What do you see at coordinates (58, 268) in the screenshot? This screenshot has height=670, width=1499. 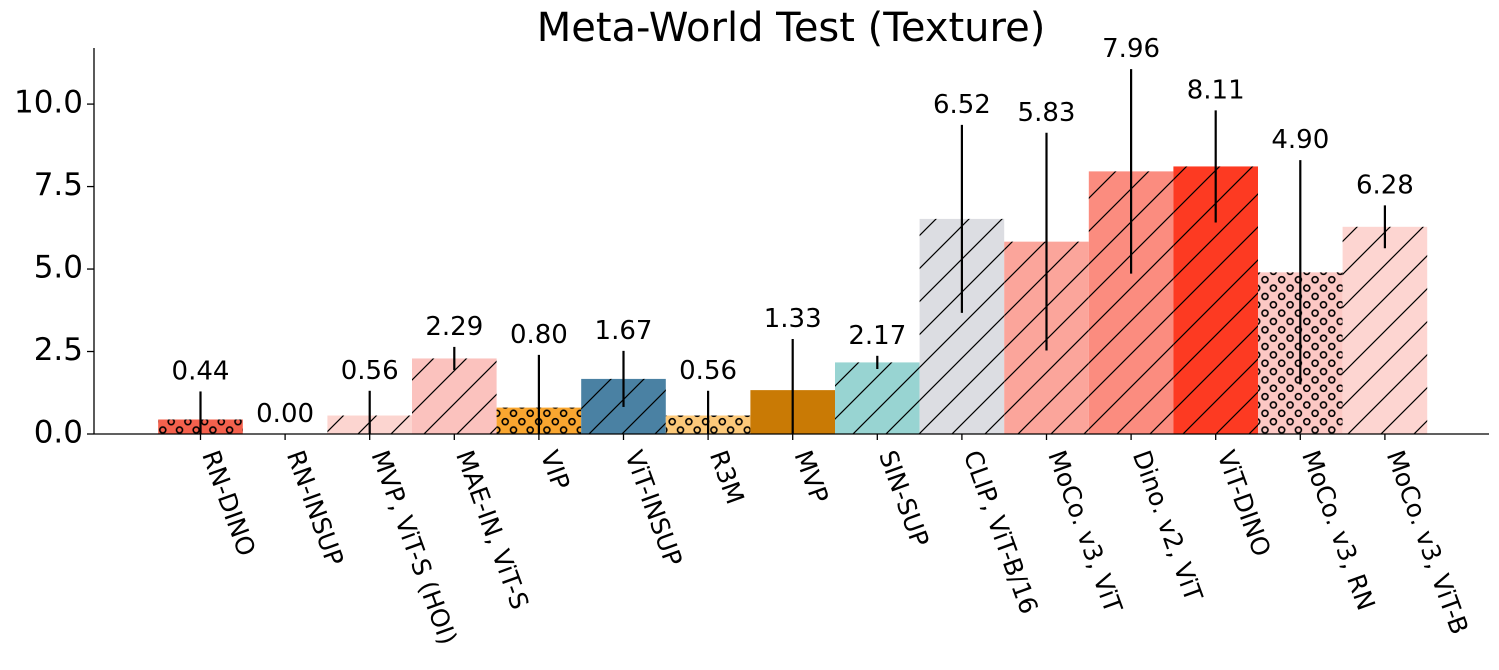 I see `y-tick-label-2: 5.0` at bounding box center [58, 268].